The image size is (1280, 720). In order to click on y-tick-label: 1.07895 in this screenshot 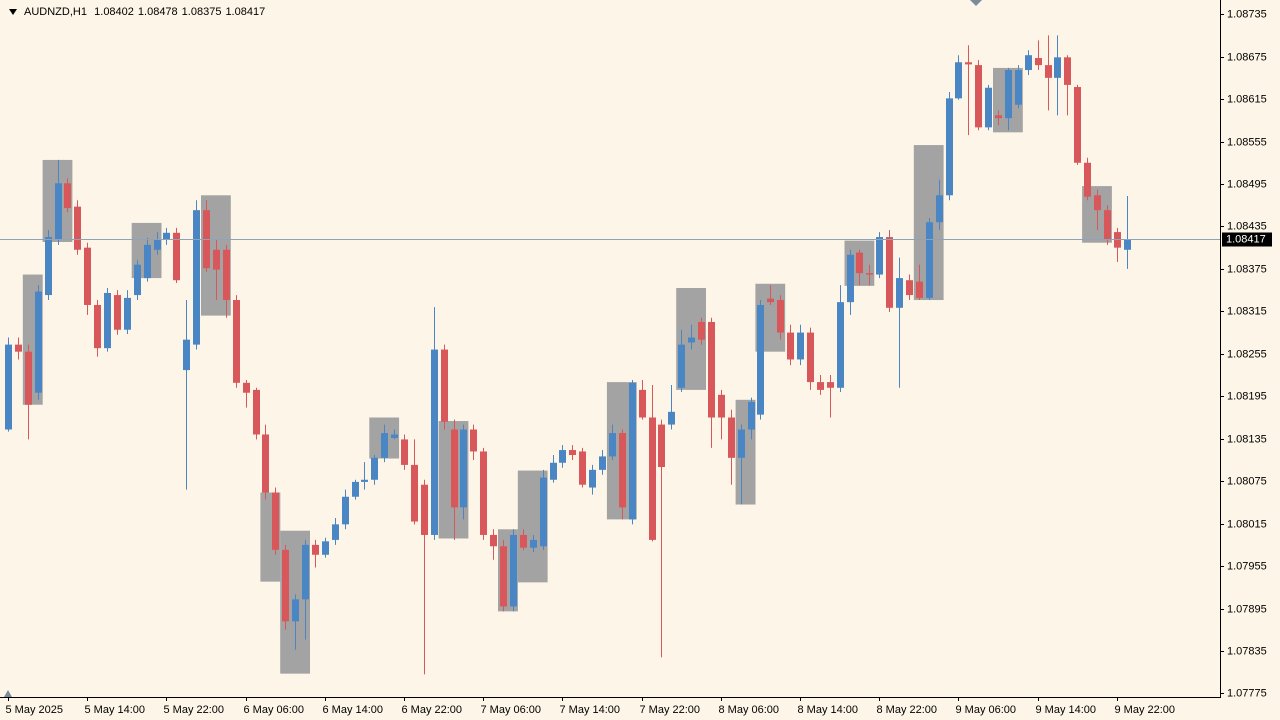, I will do `click(1247, 609)`.